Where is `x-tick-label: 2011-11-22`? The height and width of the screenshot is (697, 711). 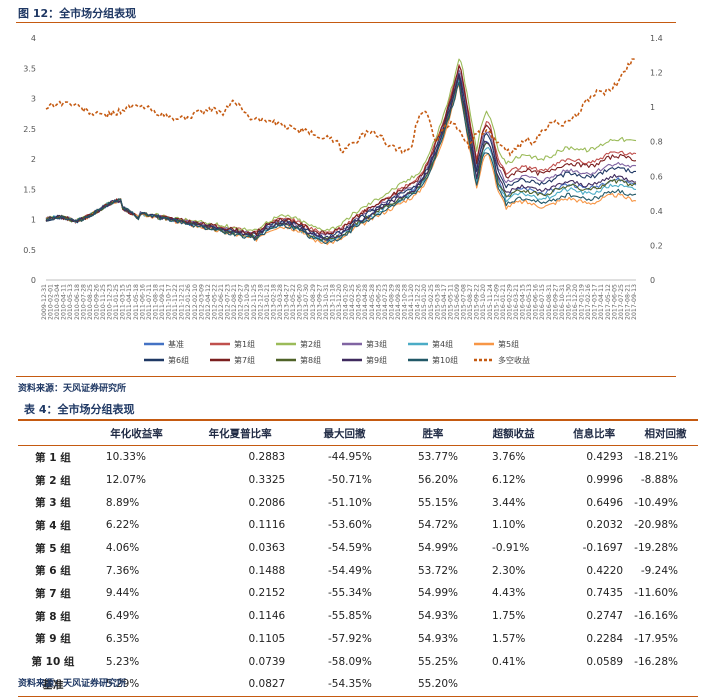
x-tick-label: 2011-11-22 is located at coordinates (175, 302).